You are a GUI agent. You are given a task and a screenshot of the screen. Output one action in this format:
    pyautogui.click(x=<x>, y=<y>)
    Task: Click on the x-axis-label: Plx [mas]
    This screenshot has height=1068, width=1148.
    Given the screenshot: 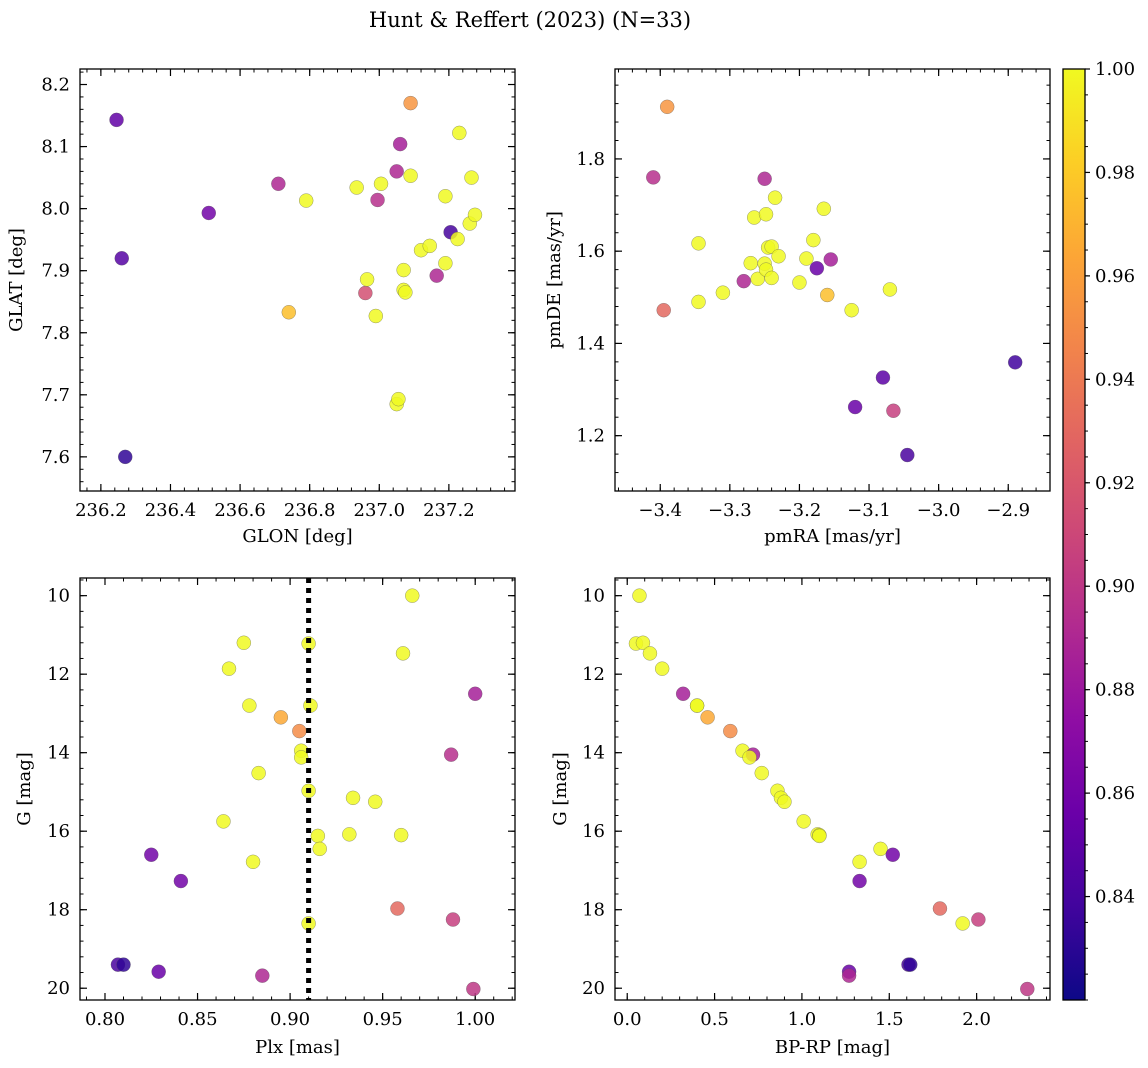 What is the action you would take?
    pyautogui.click(x=297, y=1047)
    